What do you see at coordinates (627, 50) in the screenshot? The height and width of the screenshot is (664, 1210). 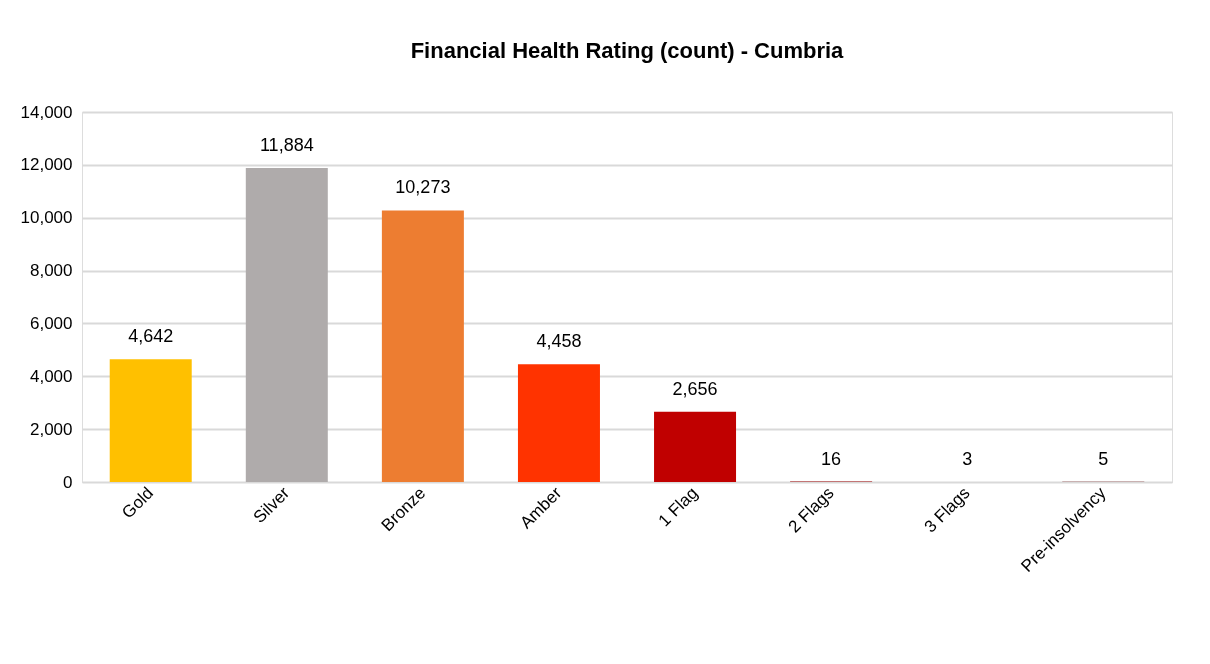 I see `chart-title: Financial Health Rating (count) - Cumbria` at bounding box center [627, 50].